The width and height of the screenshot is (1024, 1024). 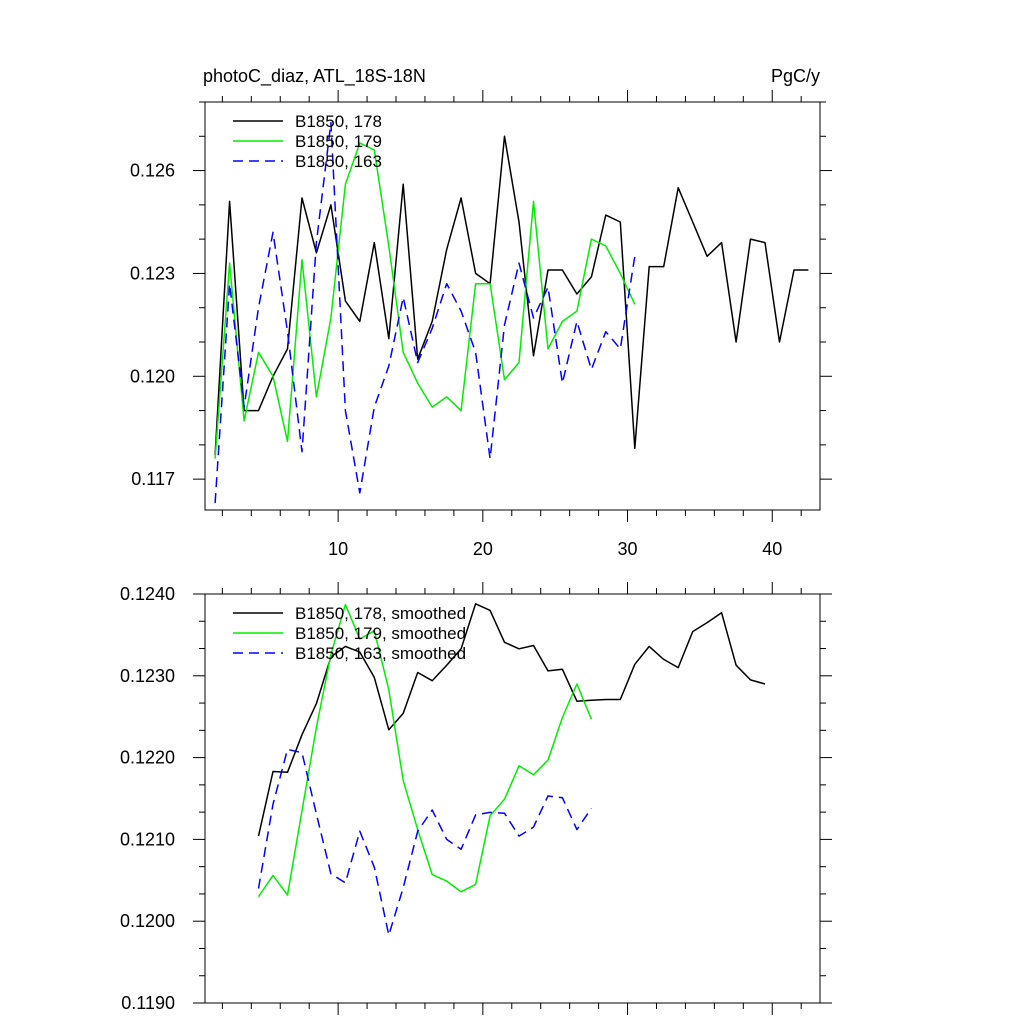 I want to click on y-tick-label: 0.1220, so click(x=147, y=758).